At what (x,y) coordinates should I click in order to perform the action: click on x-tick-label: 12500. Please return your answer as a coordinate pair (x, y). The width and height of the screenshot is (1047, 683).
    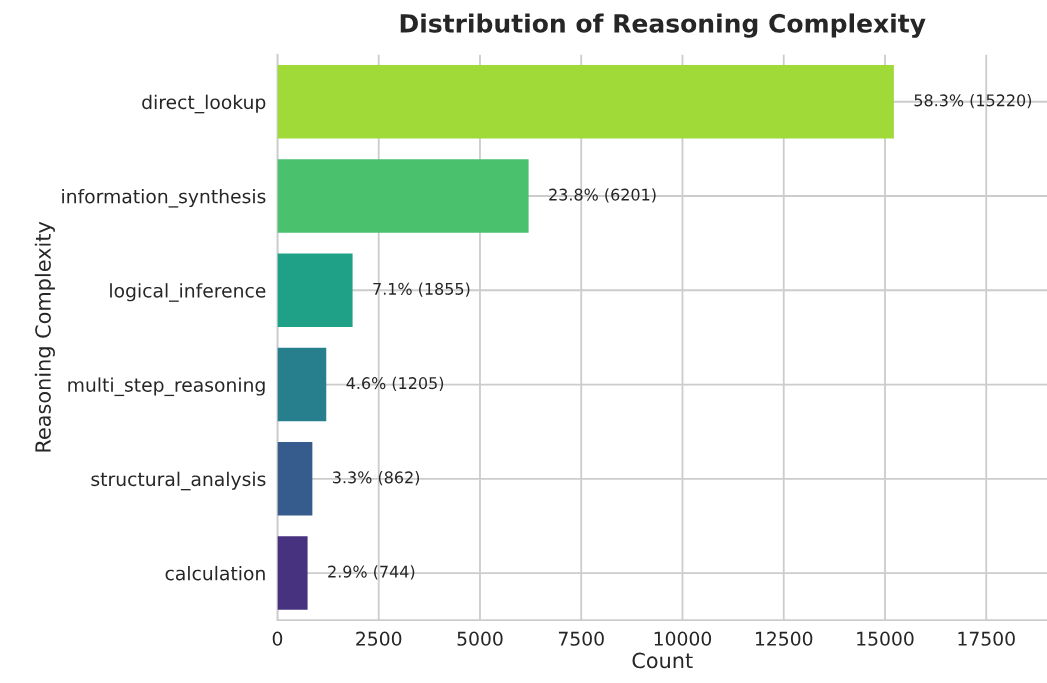
    Looking at the image, I should click on (784, 638).